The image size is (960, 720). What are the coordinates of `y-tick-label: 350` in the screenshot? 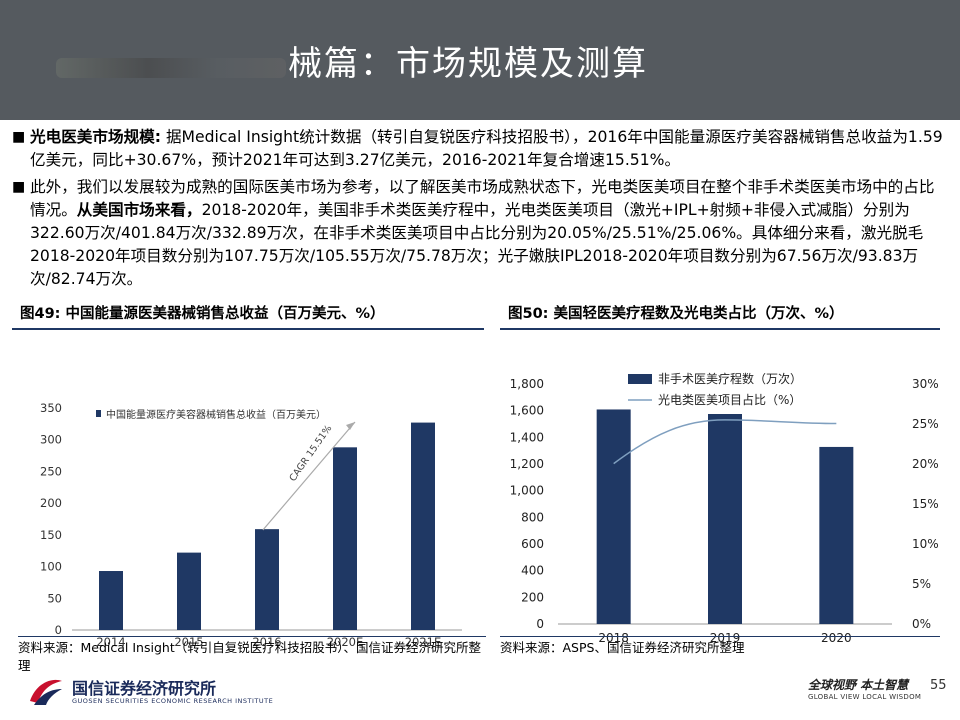 It's located at (51, 408).